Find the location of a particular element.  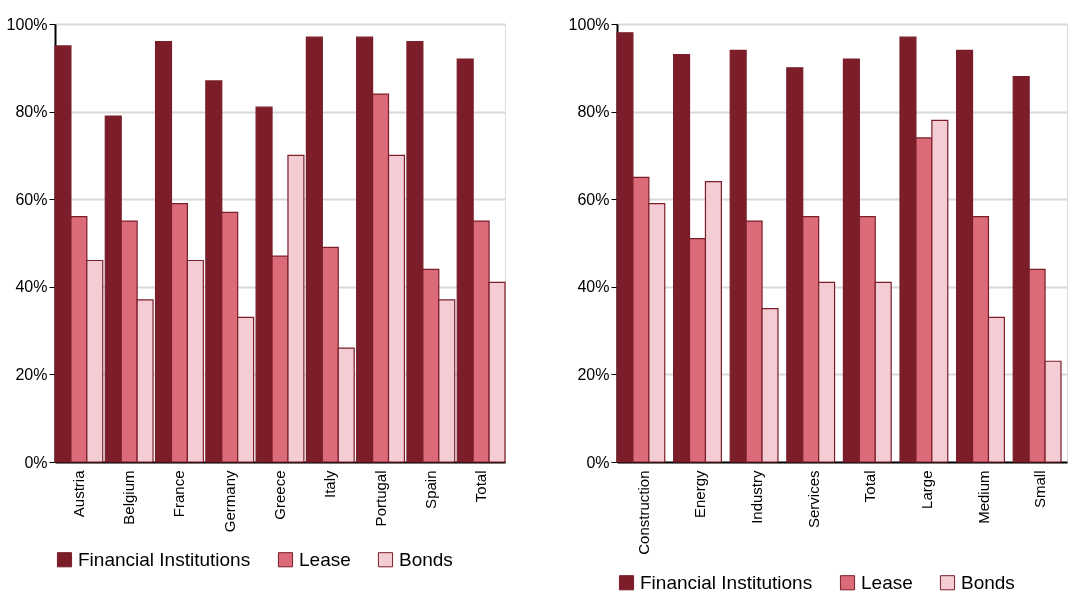

x-tick-label: Germany is located at coordinates (229, 501).